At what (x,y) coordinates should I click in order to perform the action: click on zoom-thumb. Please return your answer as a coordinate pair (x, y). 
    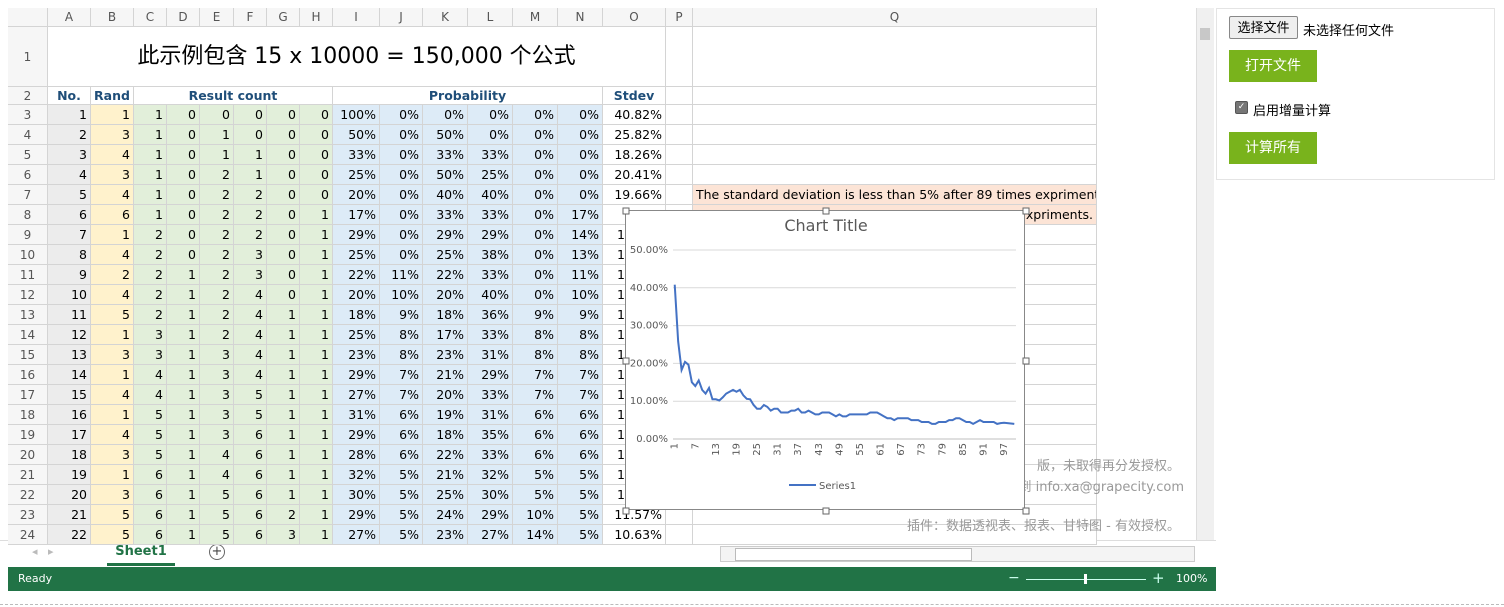
    Looking at the image, I should click on (1085, 579).